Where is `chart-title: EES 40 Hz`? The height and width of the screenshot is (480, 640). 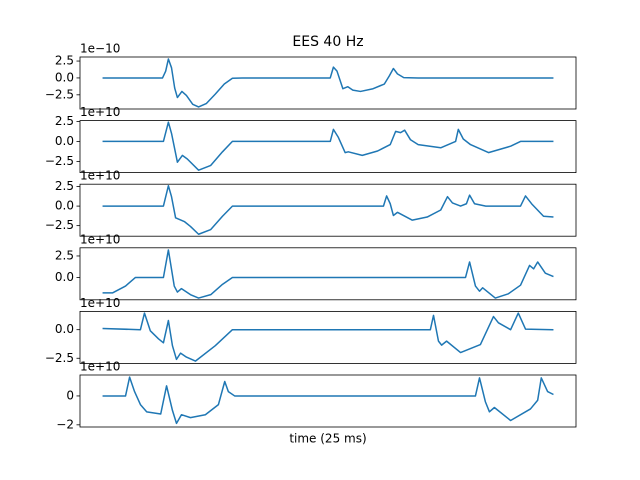
chart-title: EES 40 Hz is located at coordinates (327, 42).